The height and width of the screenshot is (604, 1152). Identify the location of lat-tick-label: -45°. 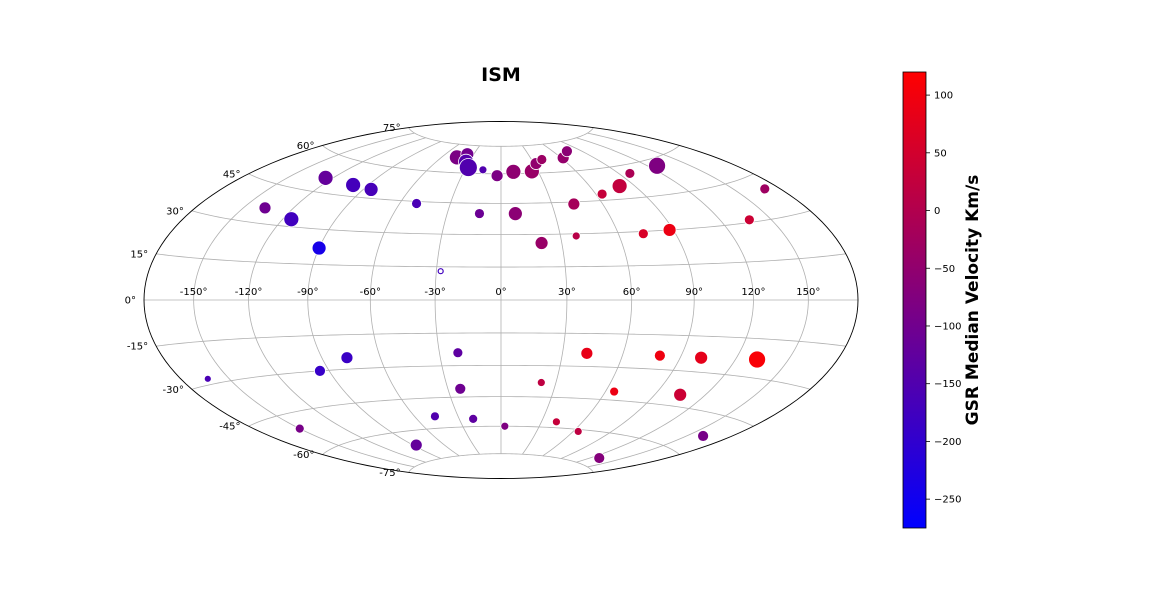
(229, 427).